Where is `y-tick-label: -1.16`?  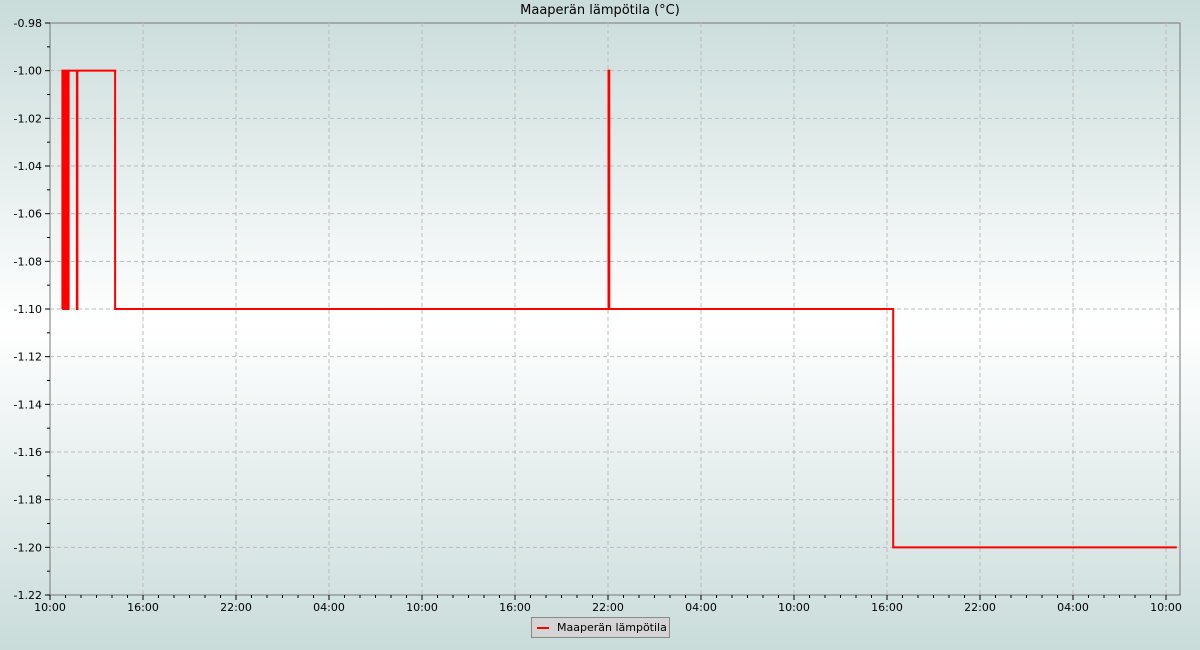
y-tick-label: -1.16 is located at coordinates (28, 452).